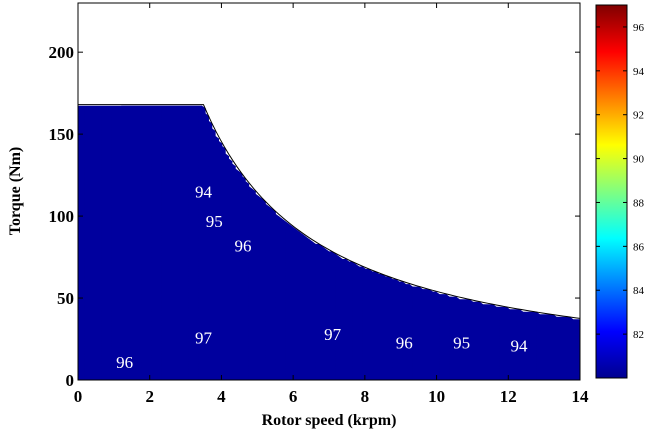 This screenshot has width=656, height=439. Describe the element at coordinates (639, 160) in the screenshot. I see `colorbar-tick-label: 90` at that location.